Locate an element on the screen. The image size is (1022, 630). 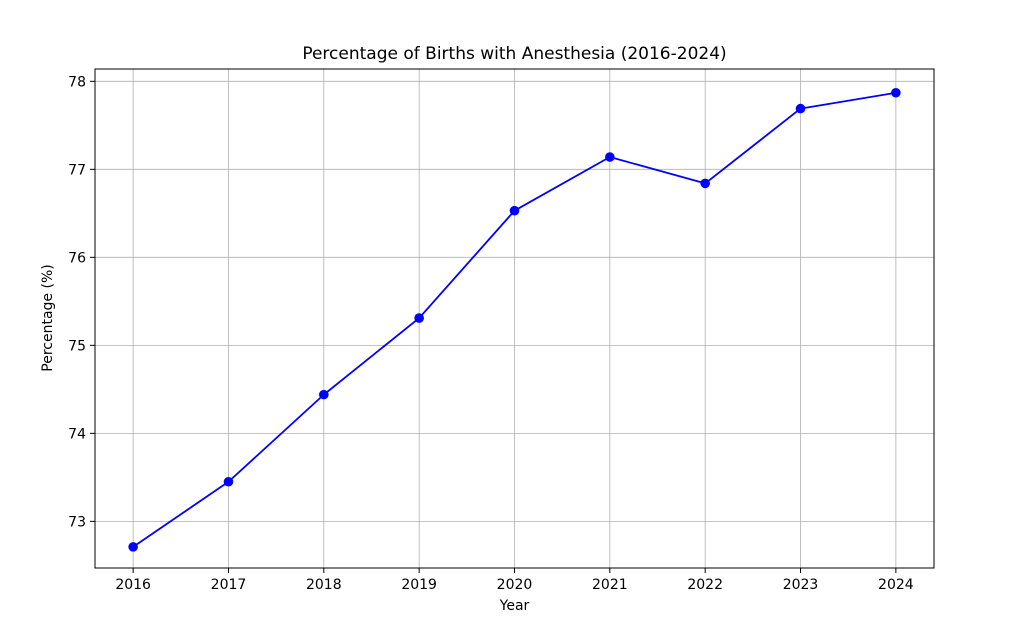
x-tick-label: 2023 is located at coordinates (801, 585).